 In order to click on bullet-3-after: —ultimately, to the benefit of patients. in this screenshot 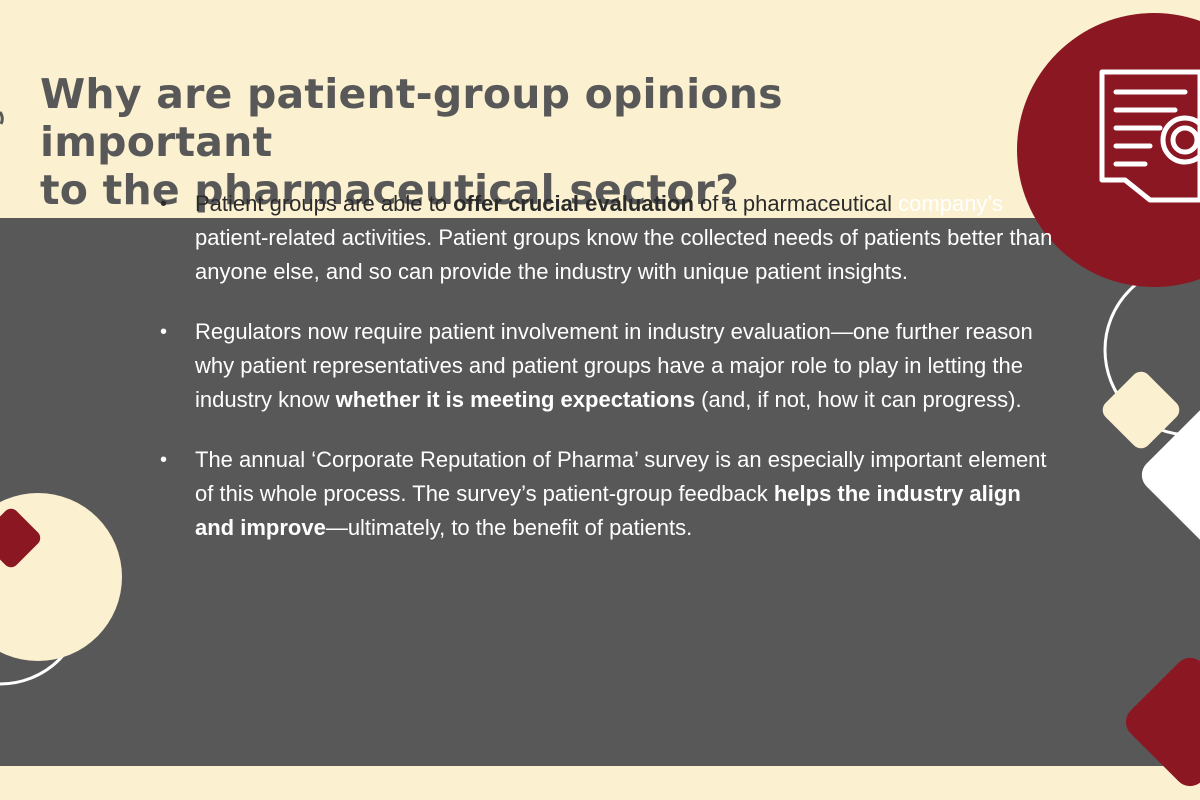, I will do `click(509, 527)`.